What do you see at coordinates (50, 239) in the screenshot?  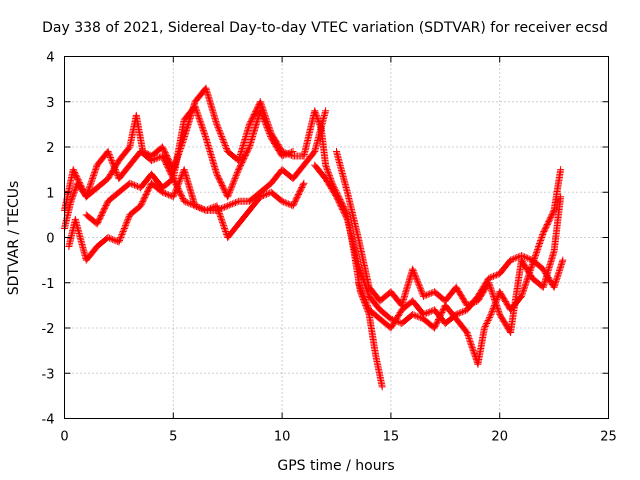 I see `y-tick-label: 0` at bounding box center [50, 239].